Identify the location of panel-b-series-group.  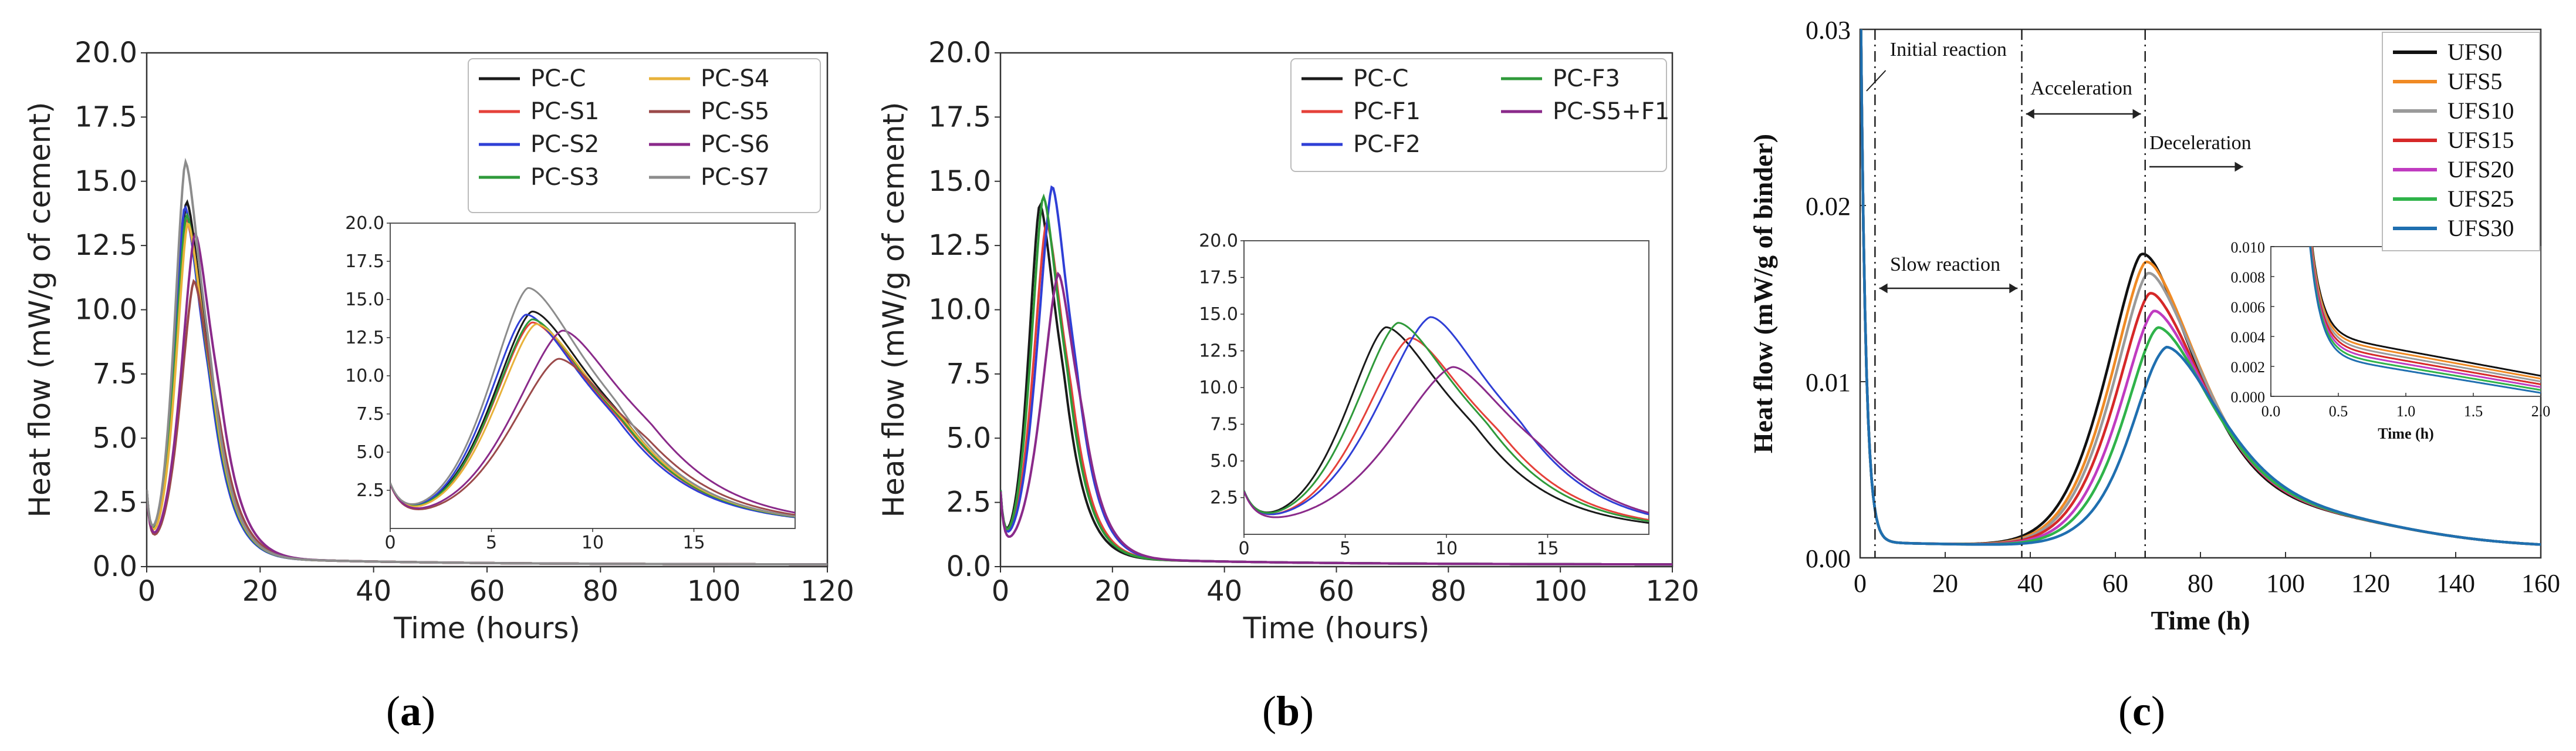
(1336, 375).